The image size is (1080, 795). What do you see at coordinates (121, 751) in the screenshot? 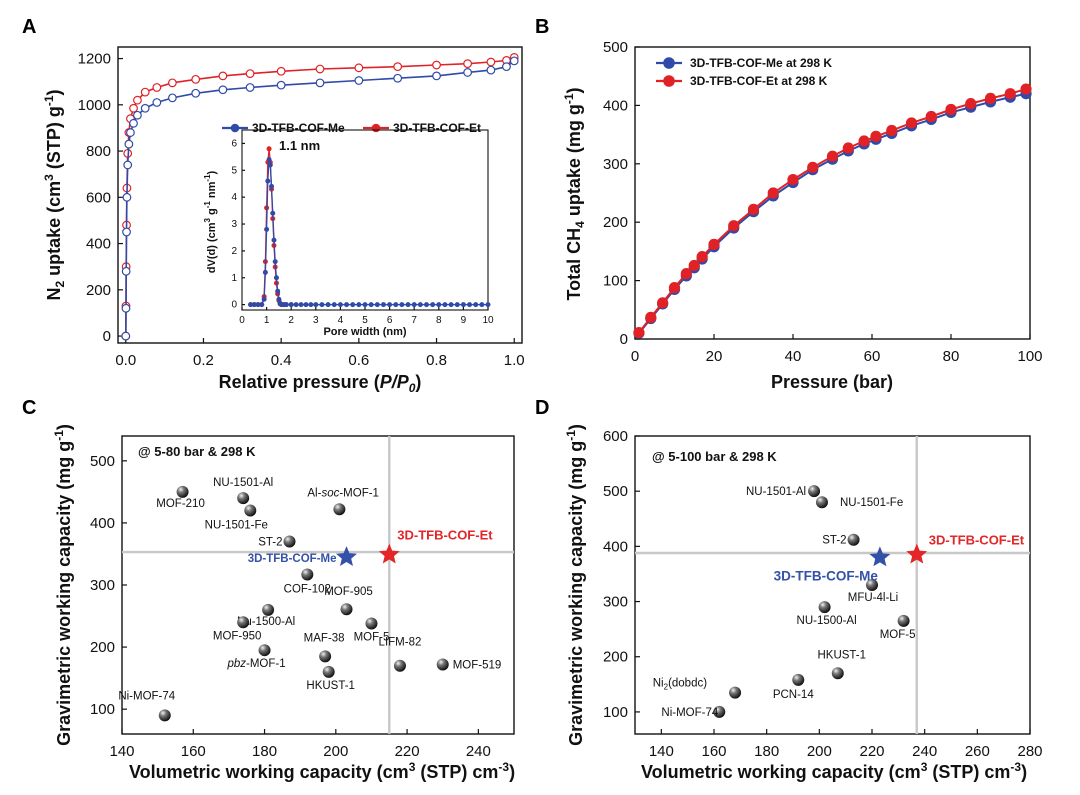
I see `x-tick-label: 140` at bounding box center [121, 751].